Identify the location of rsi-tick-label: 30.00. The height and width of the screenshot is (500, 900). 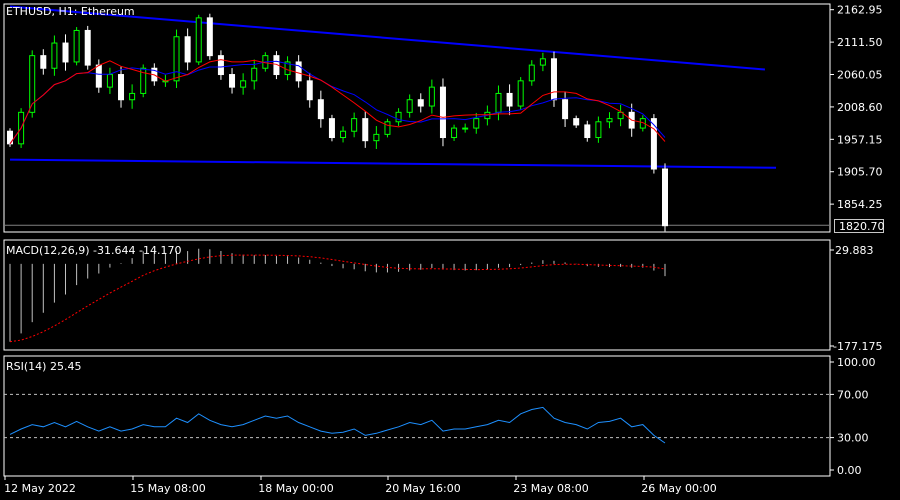
(853, 438).